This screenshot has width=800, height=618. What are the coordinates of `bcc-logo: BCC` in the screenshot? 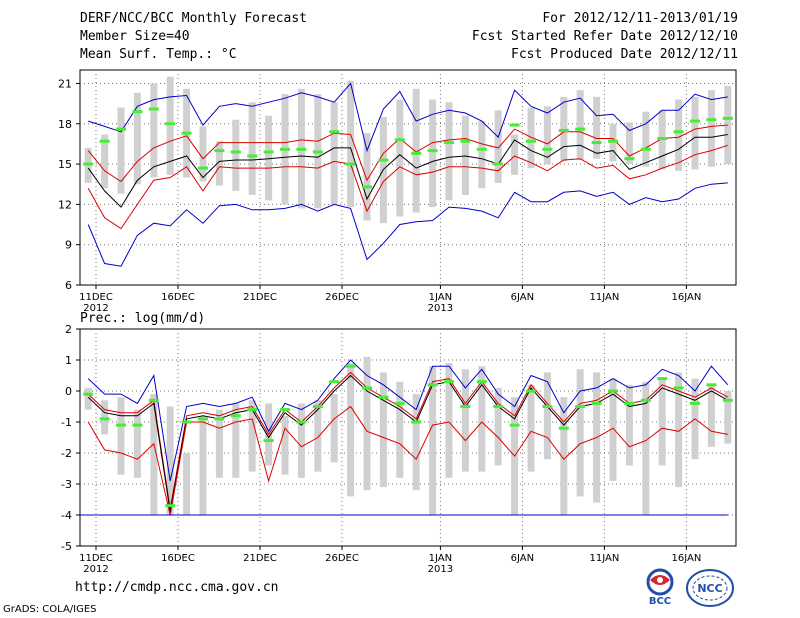 It's located at (660, 587).